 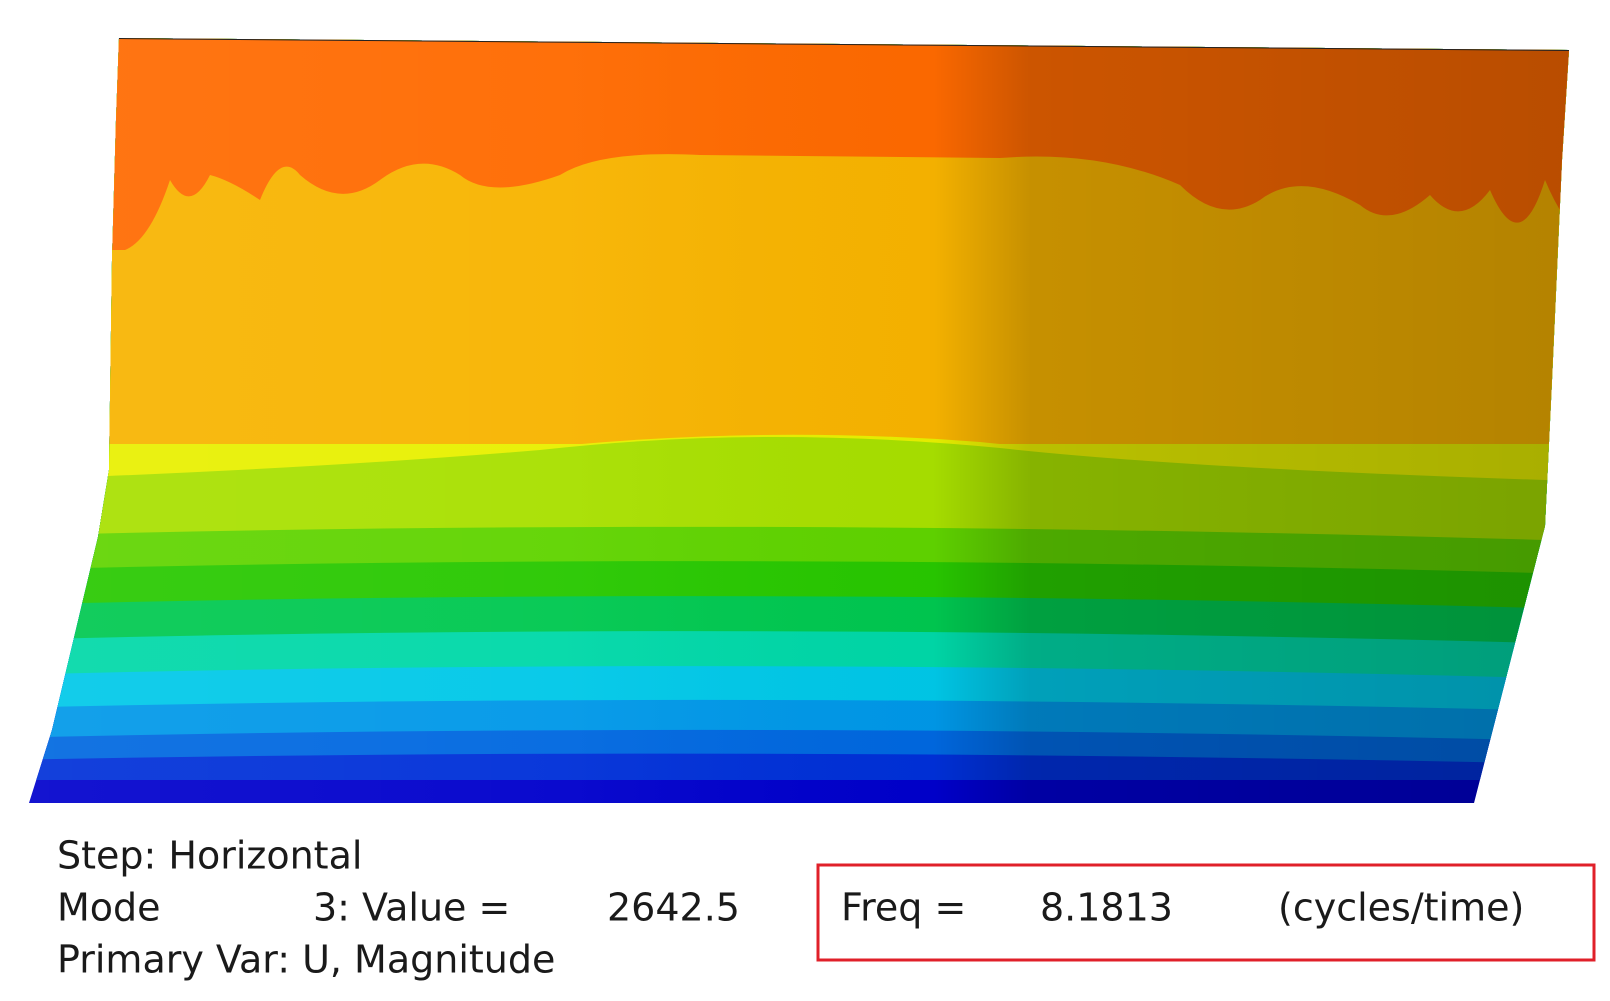 What do you see at coordinates (306, 960) in the screenshot?
I see `primary-var: Primary Var: U, Magnitude` at bounding box center [306, 960].